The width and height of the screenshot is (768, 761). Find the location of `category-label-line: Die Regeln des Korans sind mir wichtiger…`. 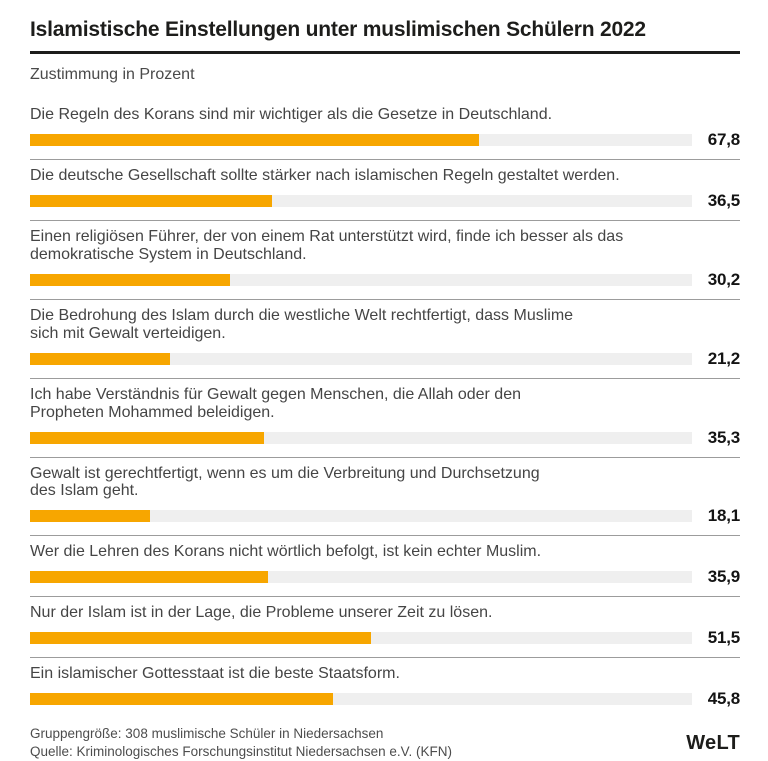

category-label-line: Die Regeln des Korans sind mir wichtiger… is located at coordinates (291, 115).